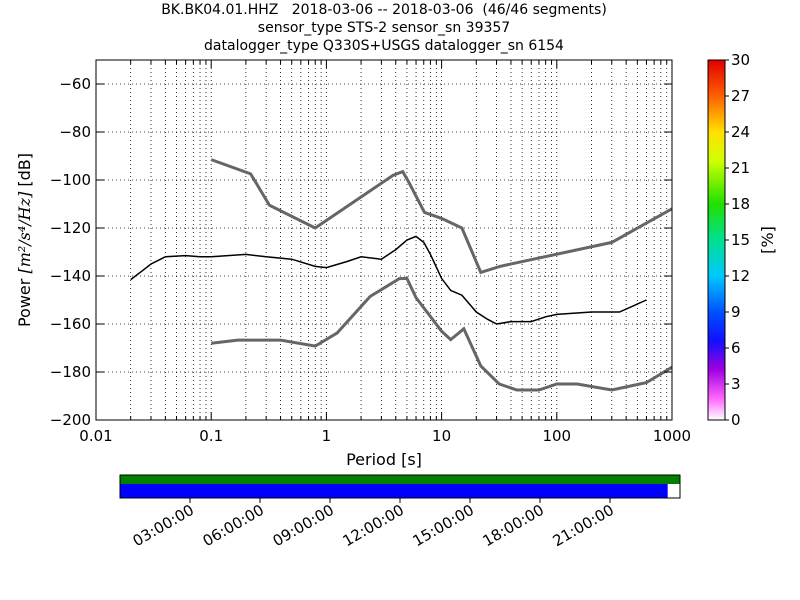 This screenshot has width=800, height=600. Describe the element at coordinates (163, 525) in the screenshot. I see `timeline-tick-label: 03:00:00` at that location.